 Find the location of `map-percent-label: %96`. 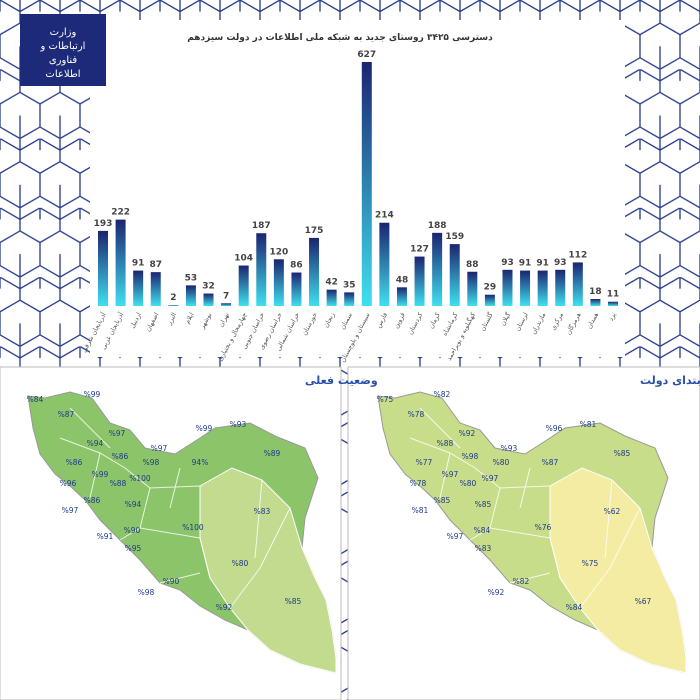

map-percent-label: %96 is located at coordinates (554, 428).